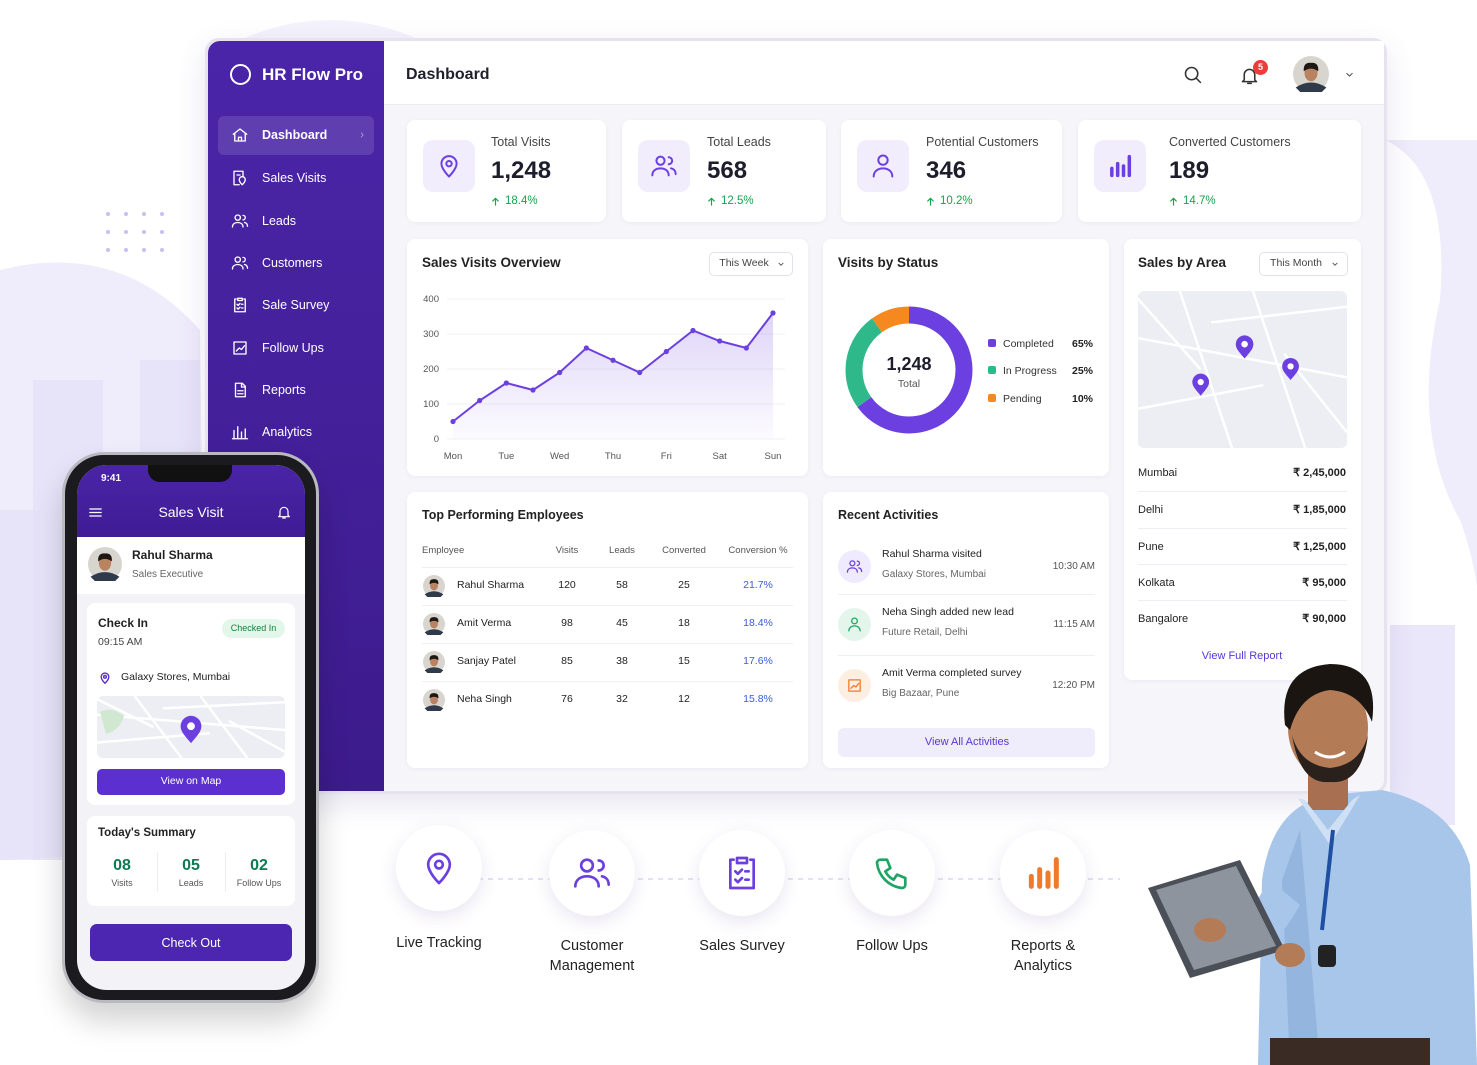 This screenshot has height=1065, width=1477. I want to click on summary-title: Today's Summary, so click(147, 832).